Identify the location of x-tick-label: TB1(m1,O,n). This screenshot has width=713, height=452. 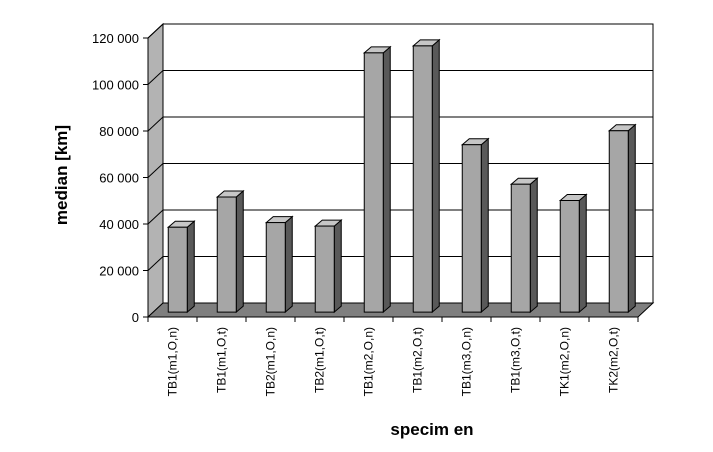
(173, 361).